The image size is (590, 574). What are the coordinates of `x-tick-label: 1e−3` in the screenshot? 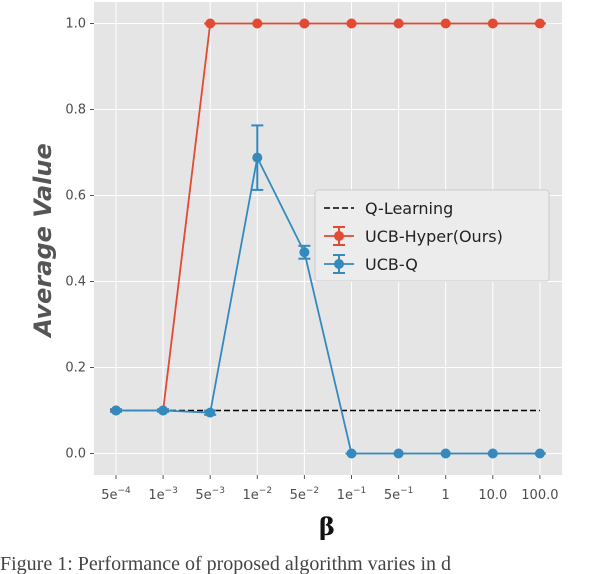 It's located at (163, 494).